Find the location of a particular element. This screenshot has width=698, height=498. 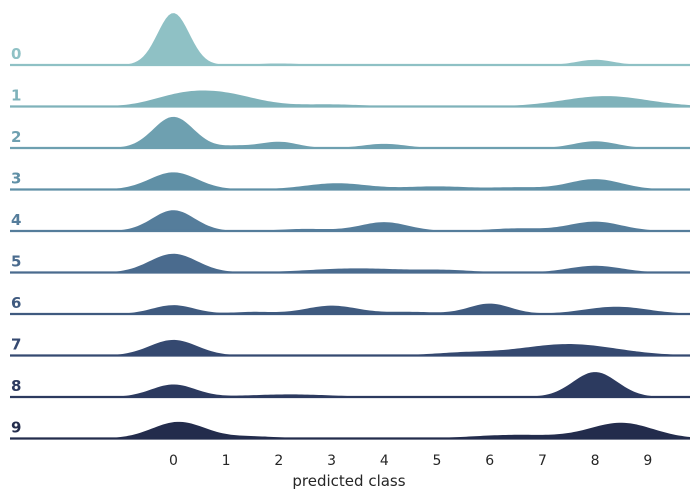

x-tick-label-5: 5 is located at coordinates (437, 461).